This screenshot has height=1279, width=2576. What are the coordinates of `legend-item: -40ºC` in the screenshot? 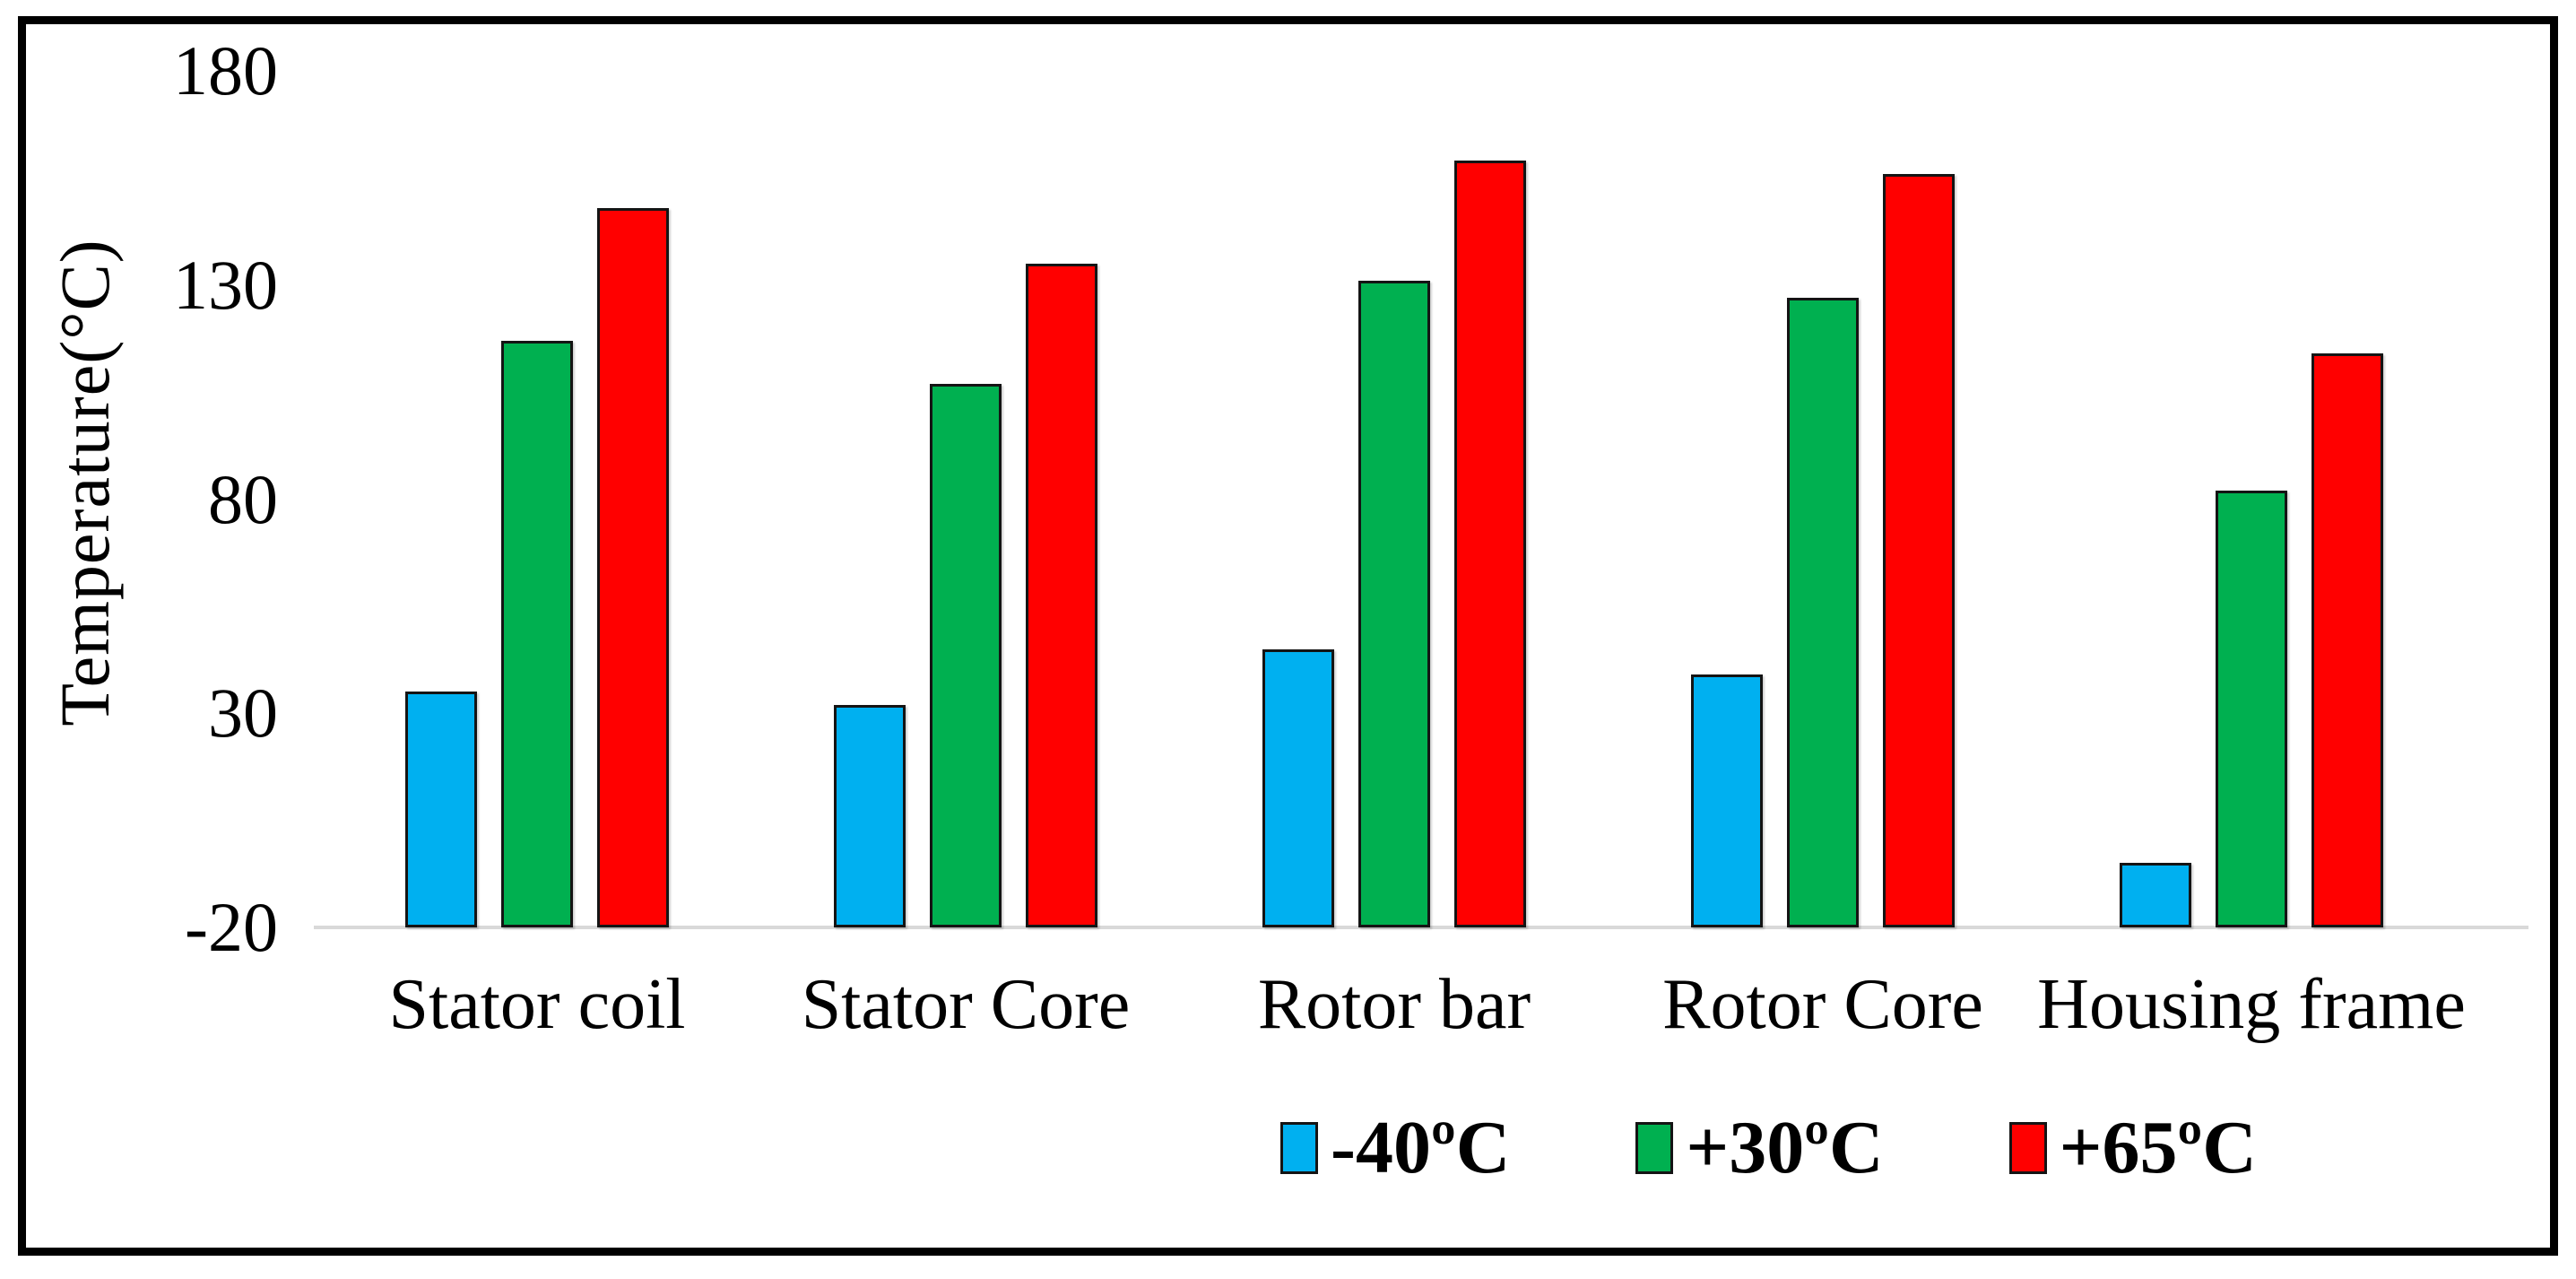 It's located at (1395, 1148).